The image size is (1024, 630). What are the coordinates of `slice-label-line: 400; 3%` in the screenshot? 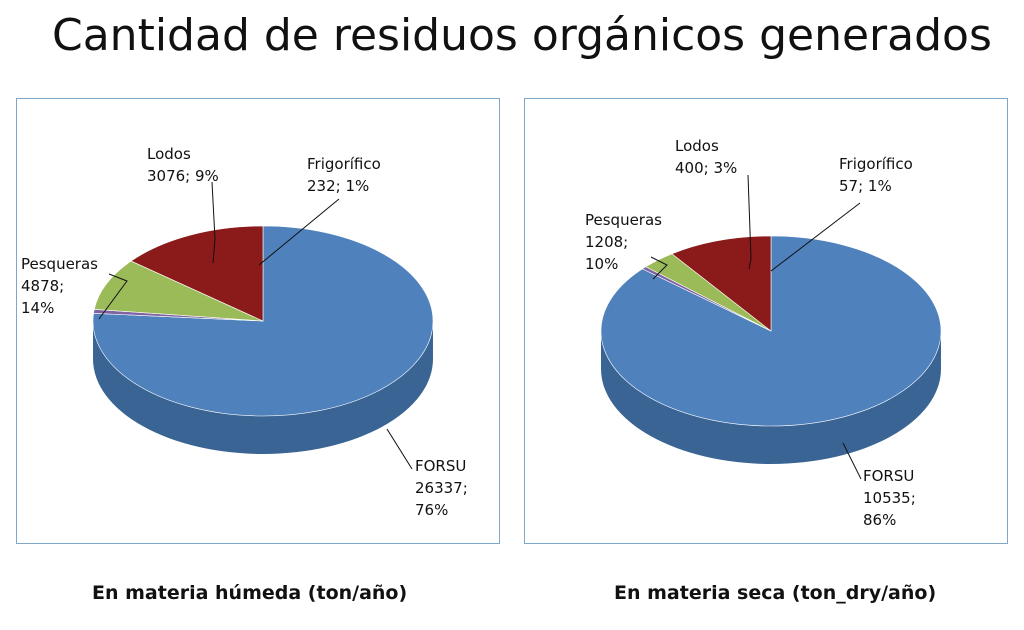 It's located at (706, 168).